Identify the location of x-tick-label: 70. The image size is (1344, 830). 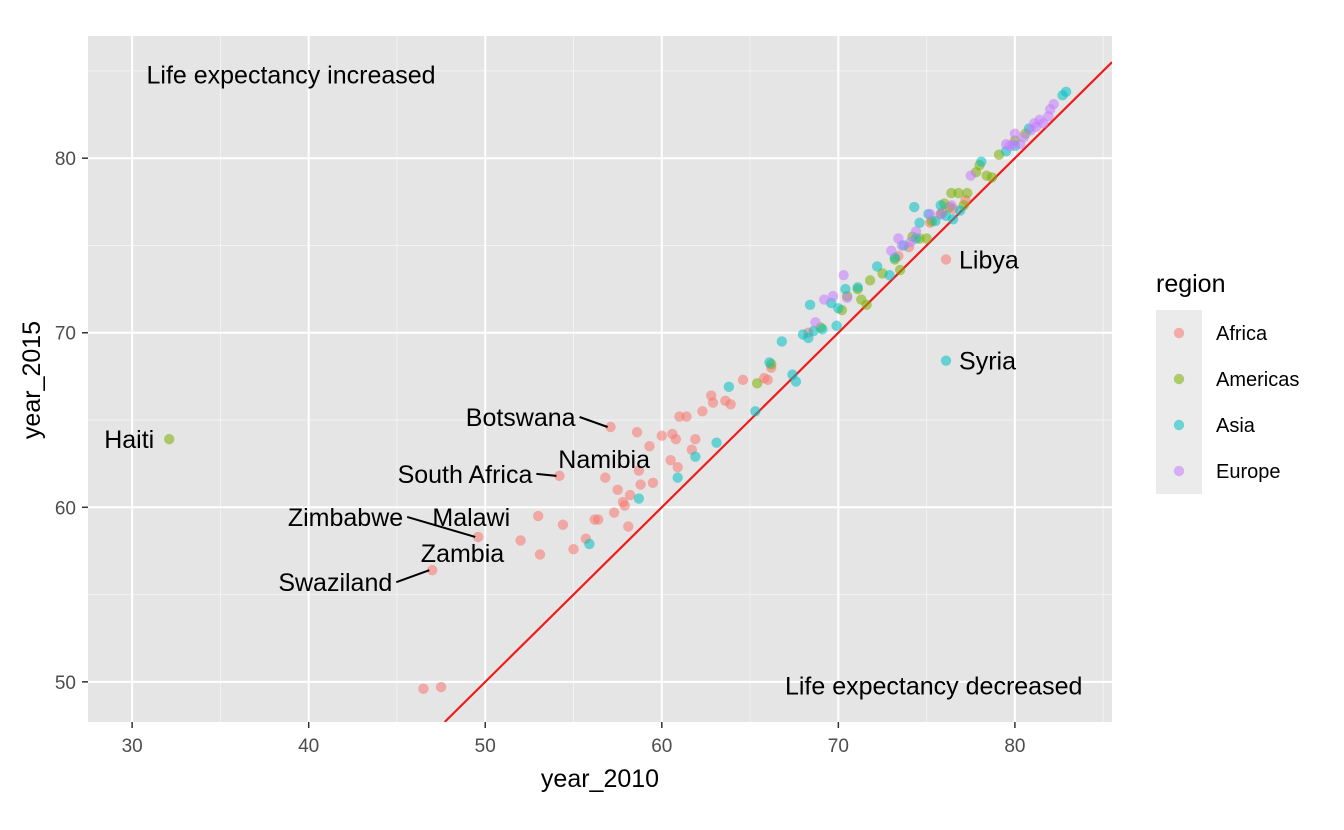
(838, 746).